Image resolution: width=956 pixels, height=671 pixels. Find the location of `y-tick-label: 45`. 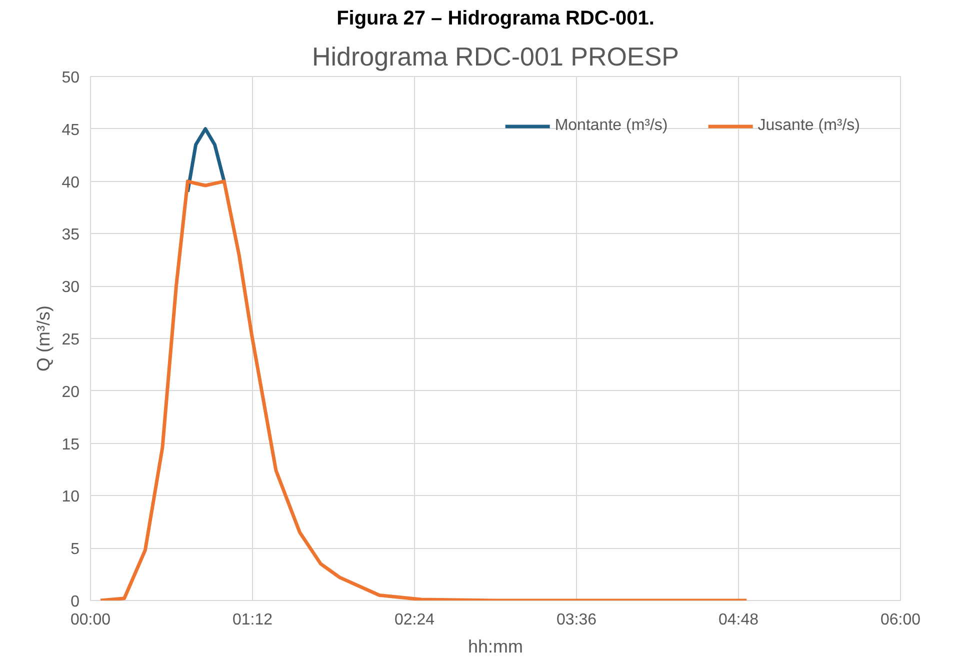

y-tick-label: 45 is located at coordinates (71, 130).